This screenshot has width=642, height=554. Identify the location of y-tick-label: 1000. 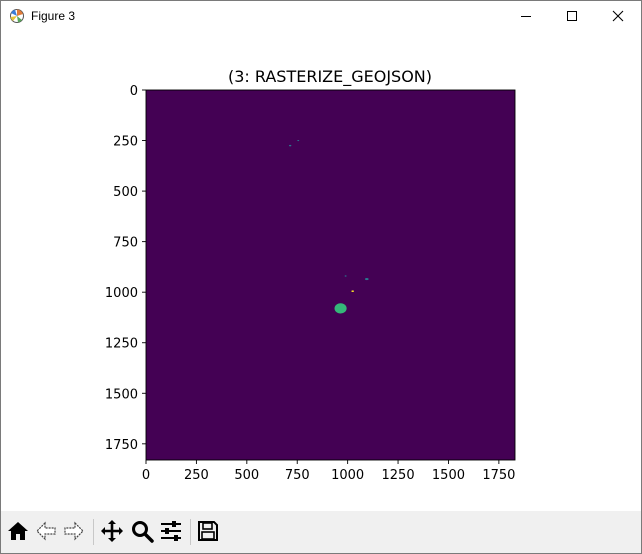
(121, 293).